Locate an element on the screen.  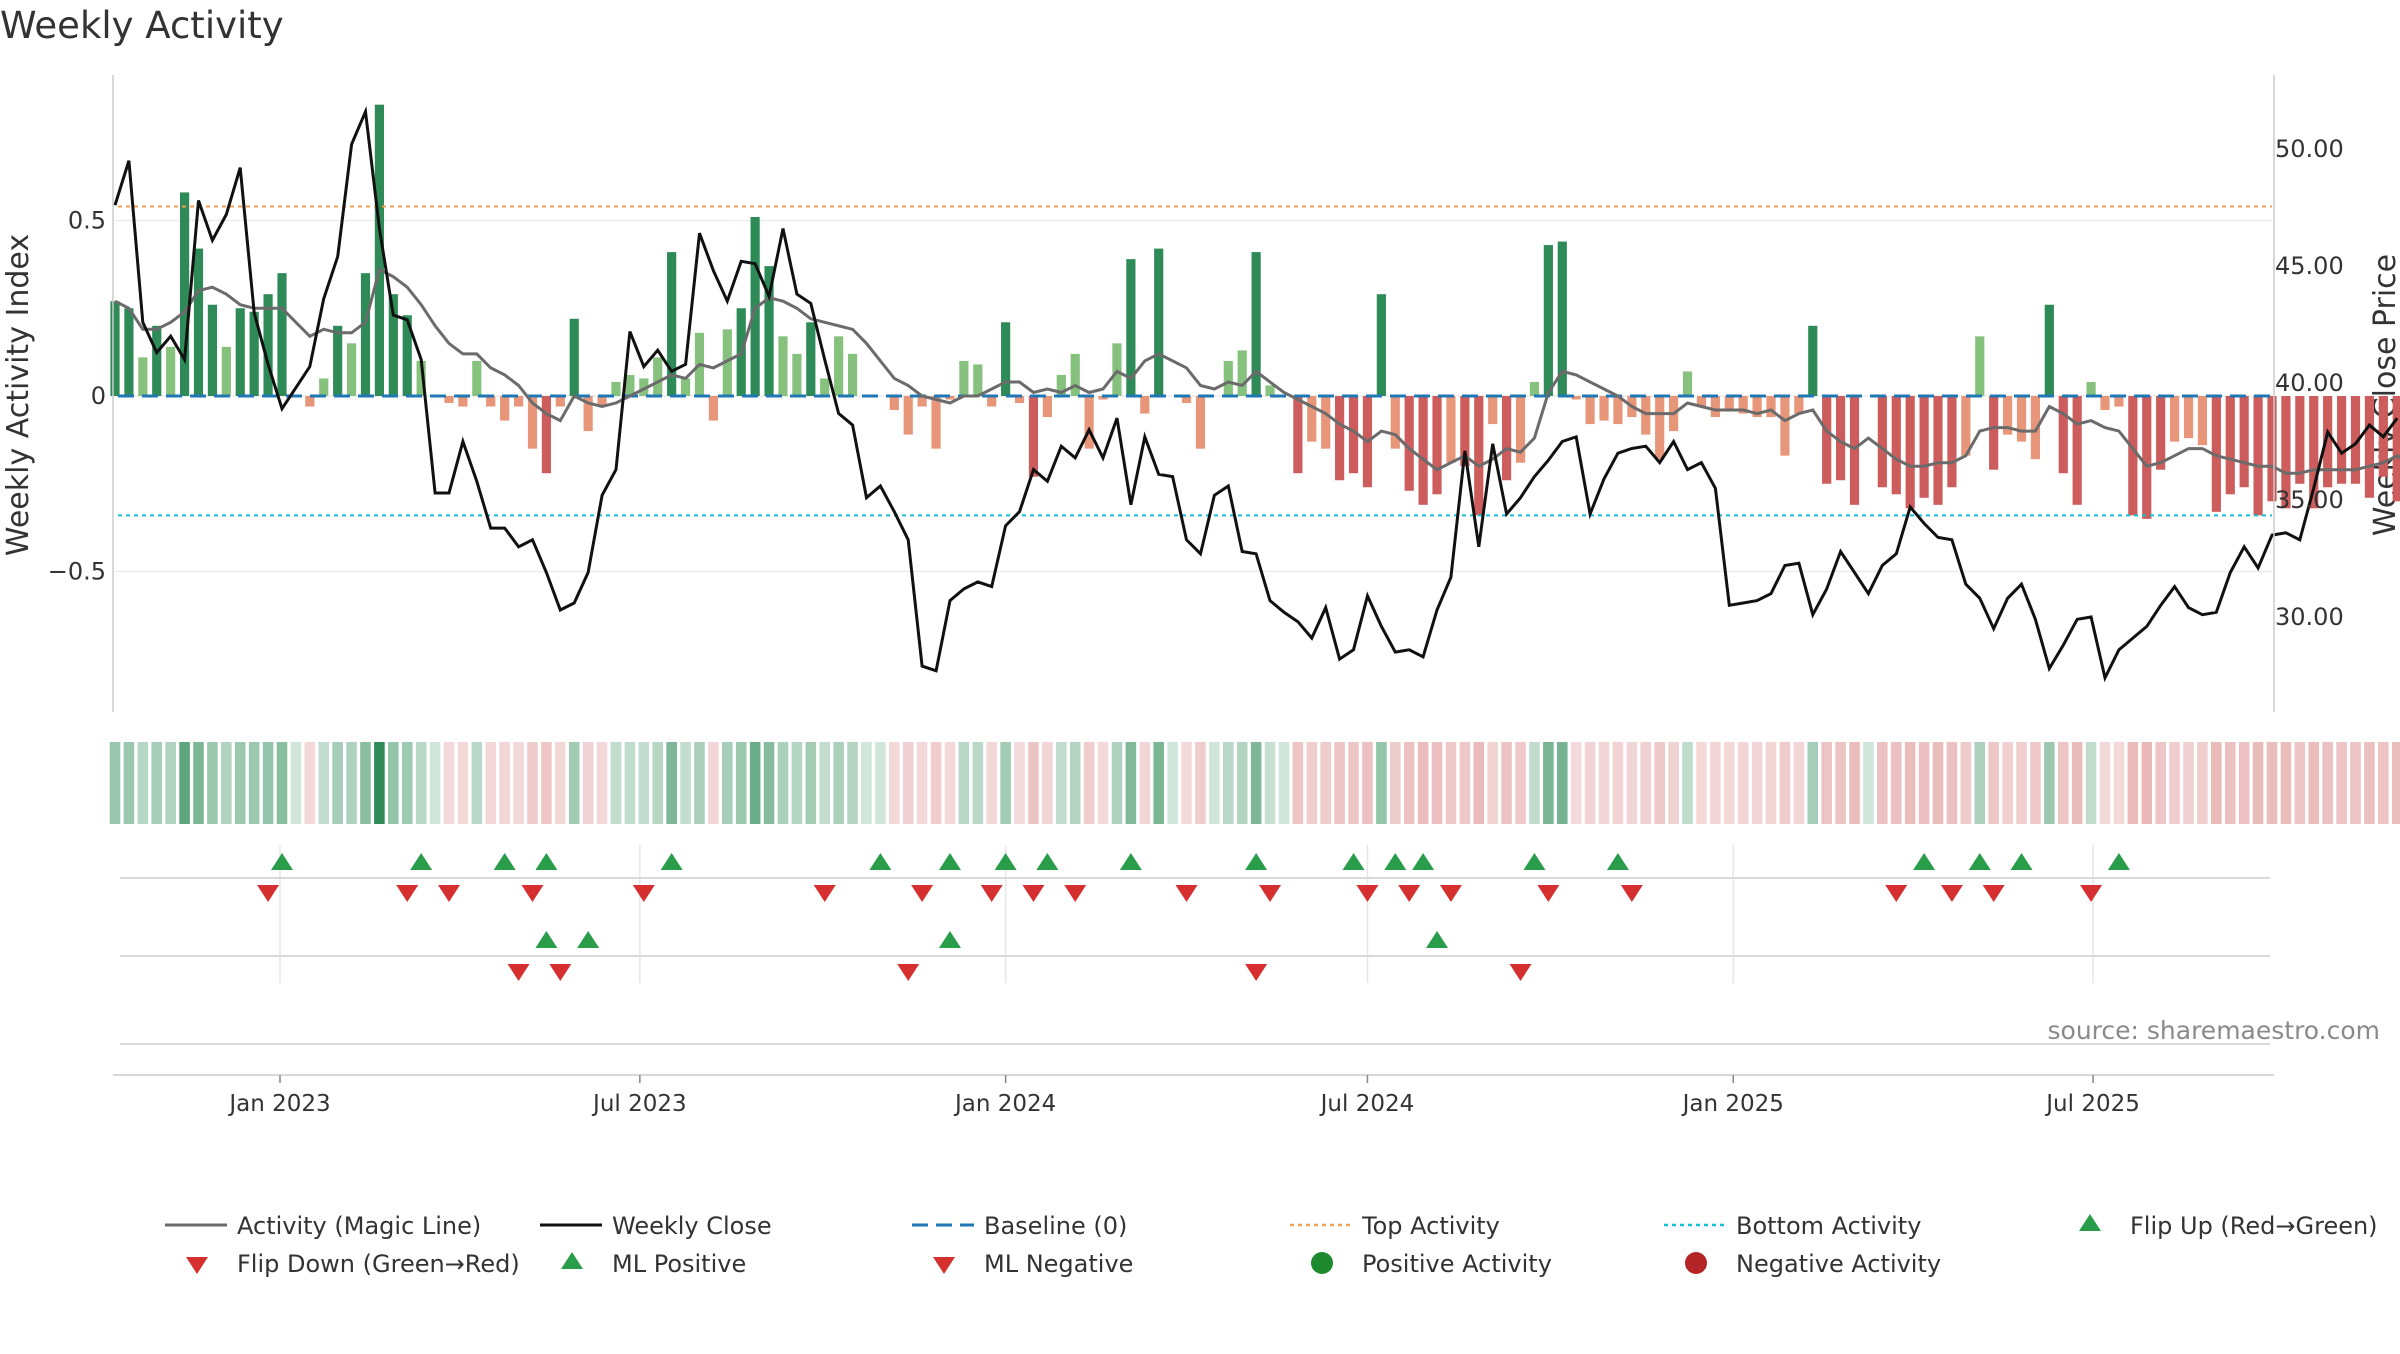
legend-label-3: Top Activity is located at coordinates (1430, 1226).